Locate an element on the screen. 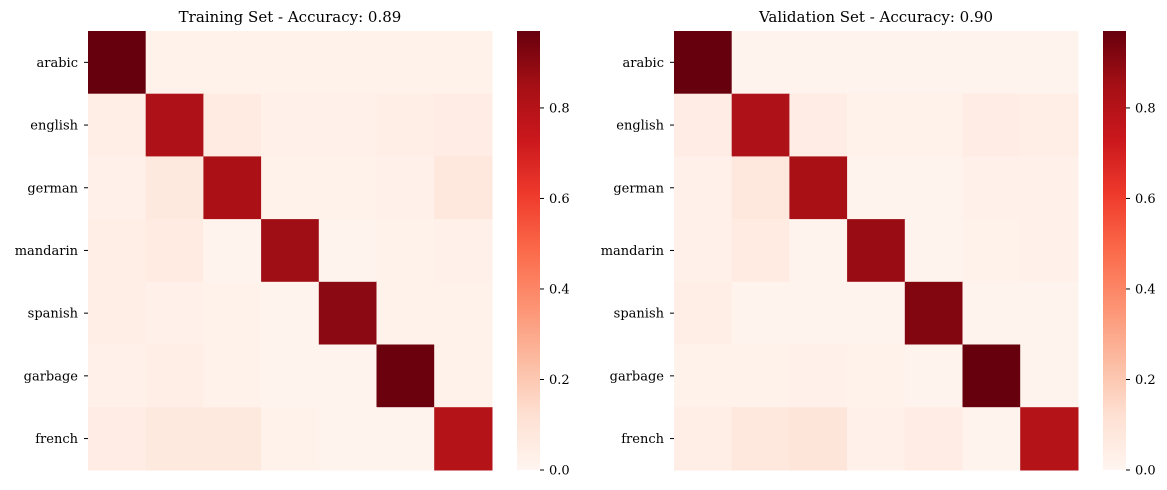 This screenshot has width=1167, height=490. colorbar-tick-label: 0.4 is located at coordinates (559, 289).